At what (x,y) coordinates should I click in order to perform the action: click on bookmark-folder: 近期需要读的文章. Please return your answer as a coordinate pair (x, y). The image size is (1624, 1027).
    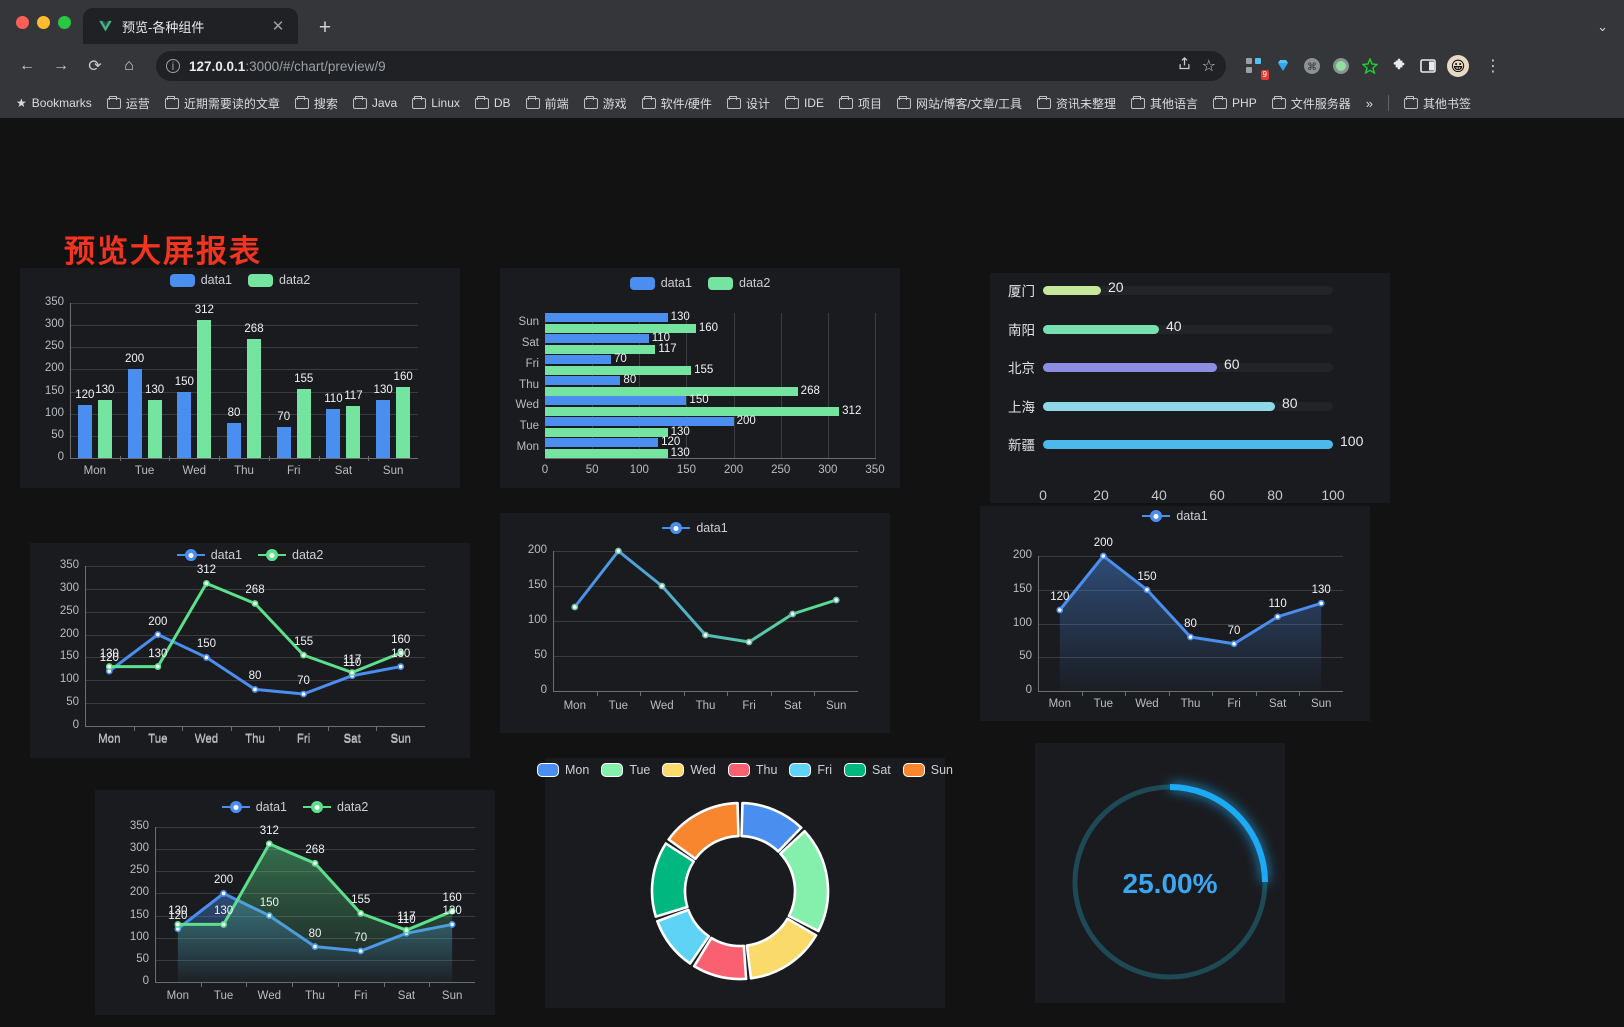
    Looking at the image, I should click on (222, 103).